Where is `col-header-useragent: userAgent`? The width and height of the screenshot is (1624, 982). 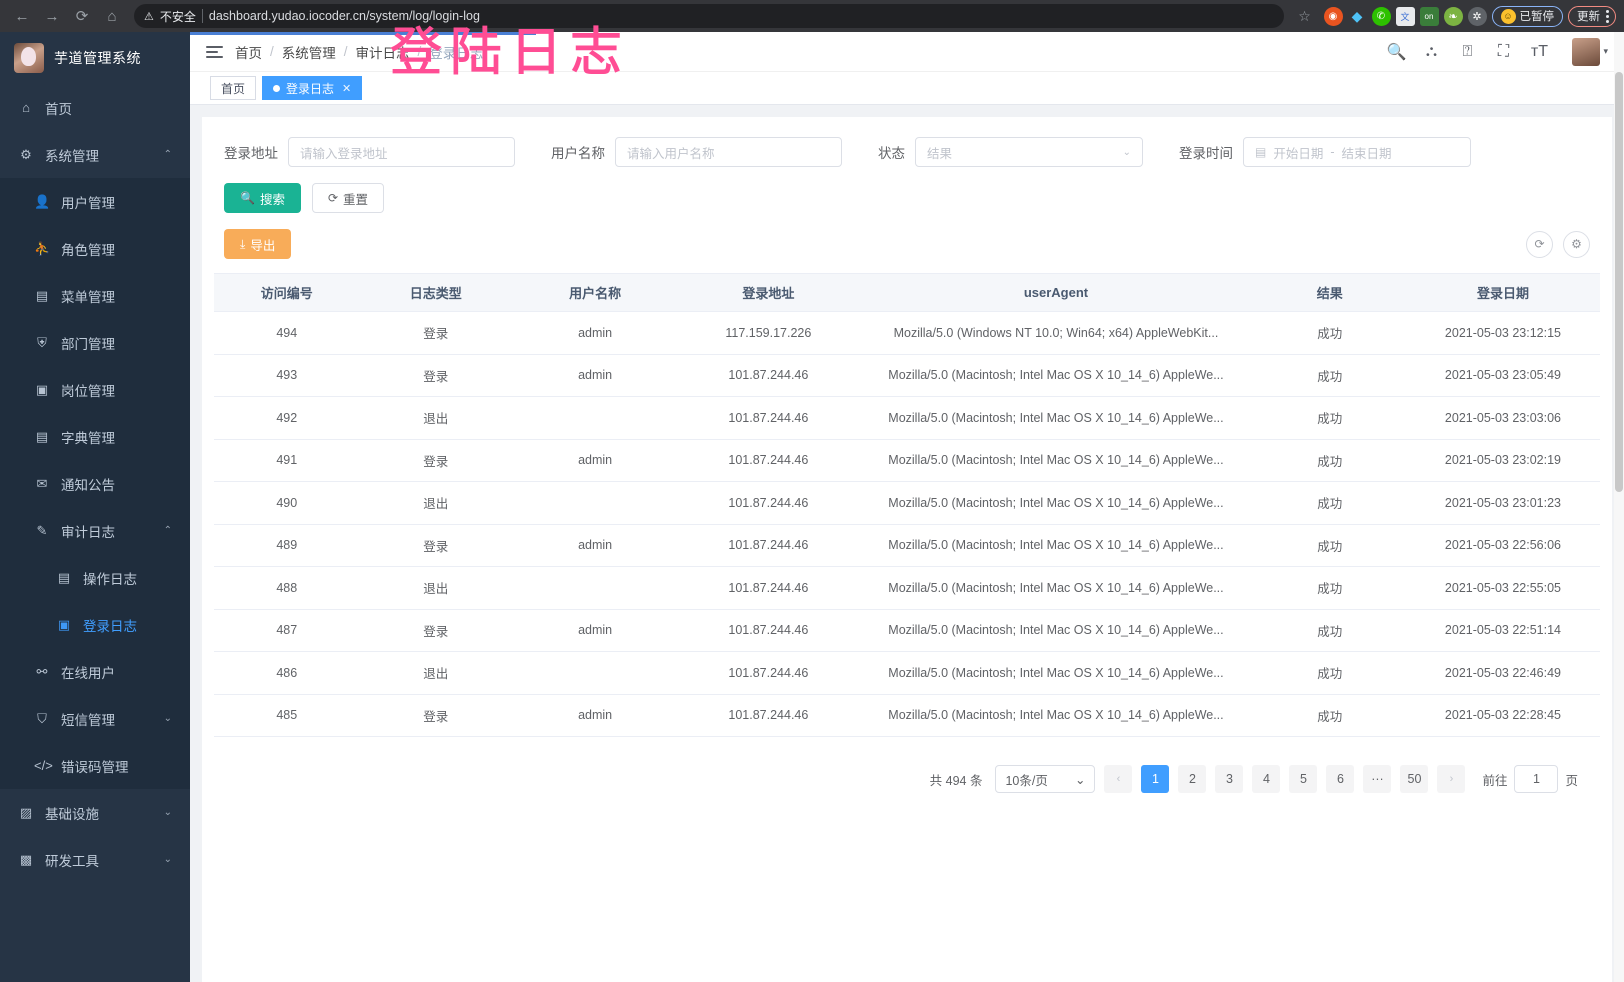 col-header-useragent: userAgent is located at coordinates (1056, 292).